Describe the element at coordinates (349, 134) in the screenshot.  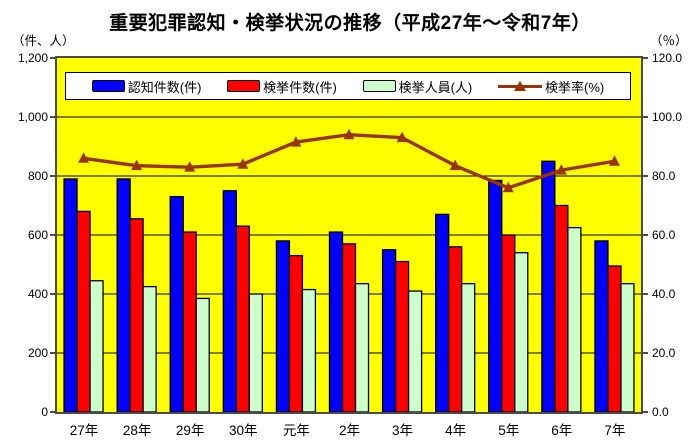
I see `clearance-rate-marker-2年` at that location.